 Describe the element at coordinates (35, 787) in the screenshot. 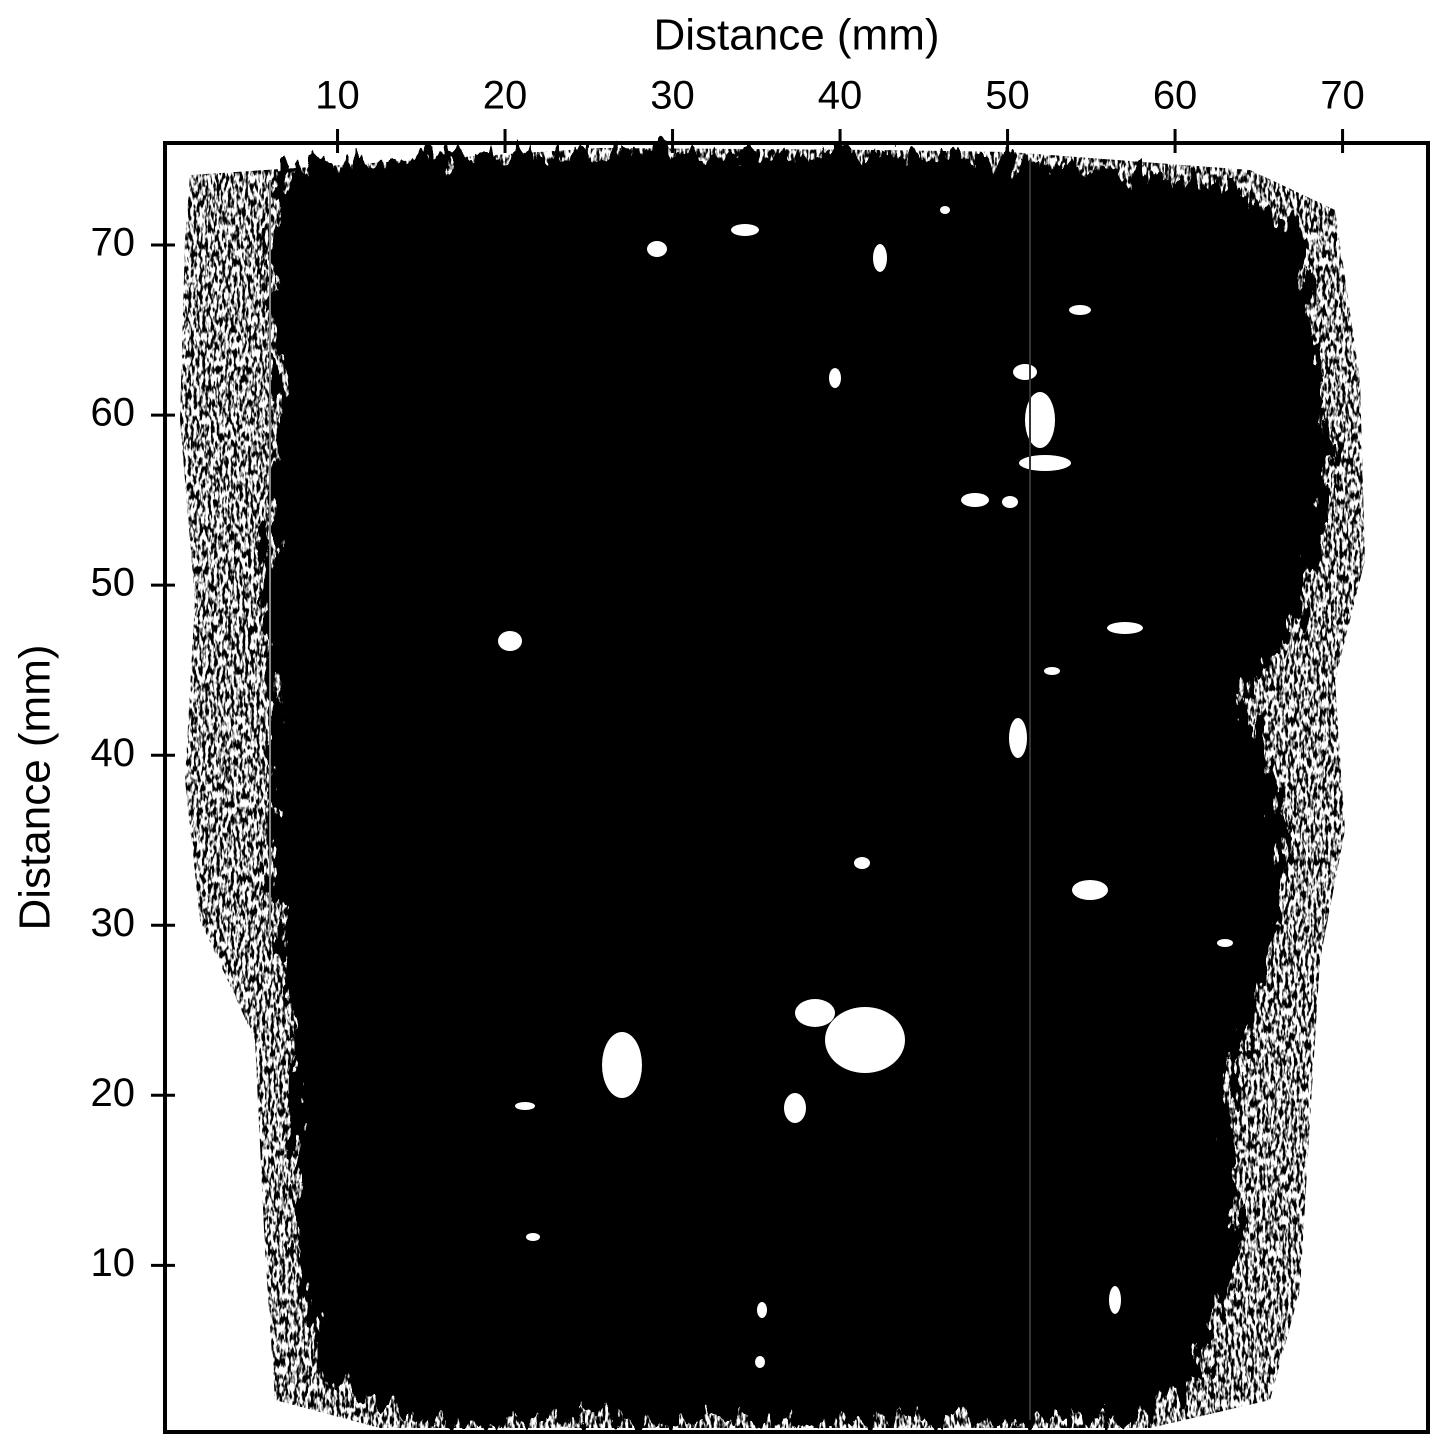

I see `y-axis-label: Distance (mm)` at that location.